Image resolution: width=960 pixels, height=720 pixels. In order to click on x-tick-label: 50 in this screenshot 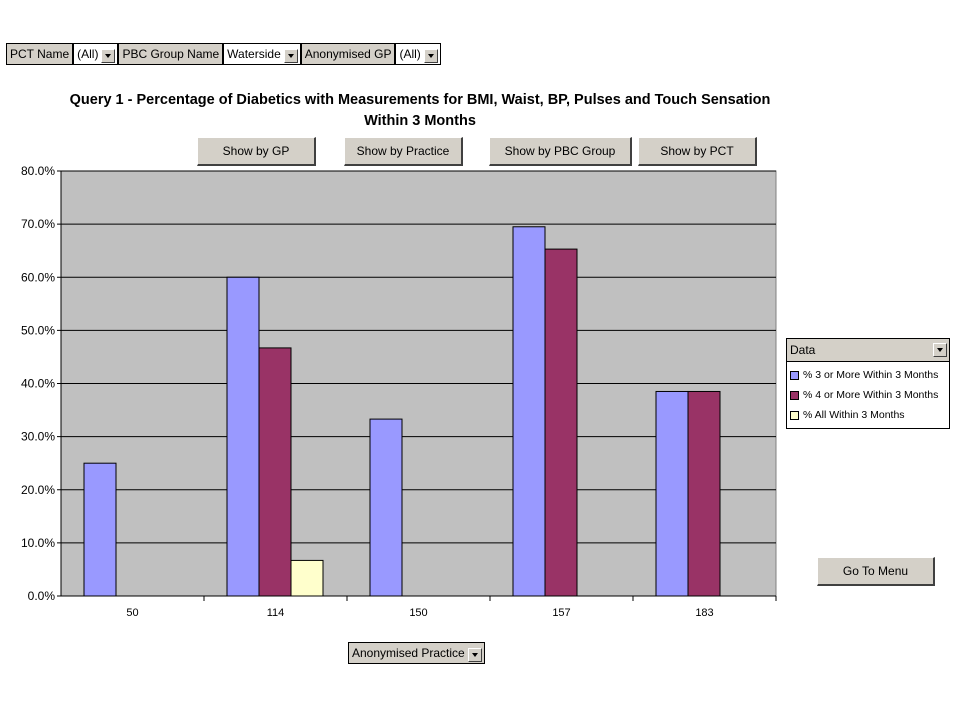, I will do `click(132, 613)`.